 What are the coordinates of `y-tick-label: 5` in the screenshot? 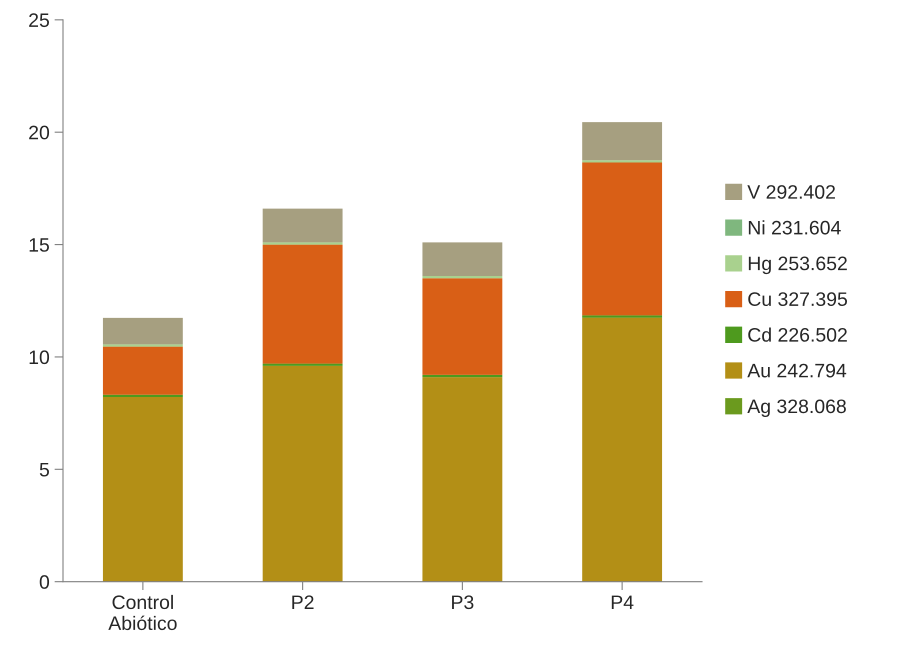 It's located at (44, 469).